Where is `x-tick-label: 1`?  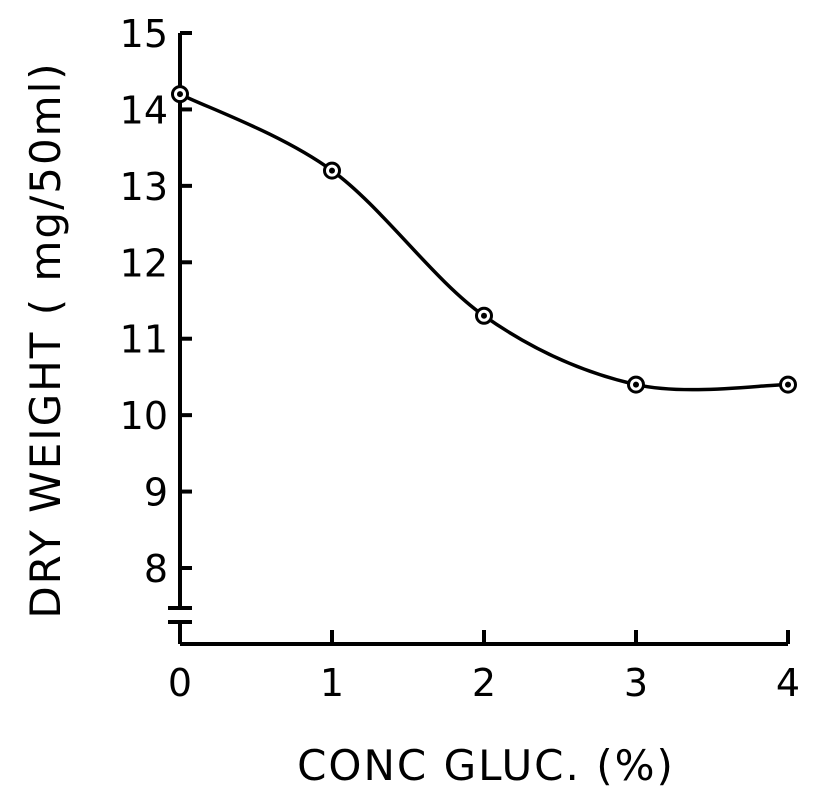 x-tick-label: 1 is located at coordinates (332, 683).